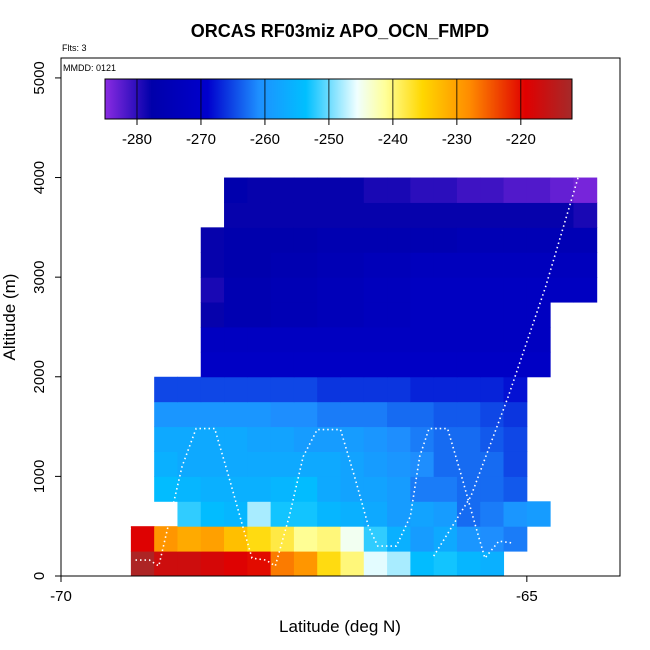 Image resolution: width=650 pixels, height=650 pixels. I want to click on colorbar: -280 -270 -260 -250 -240 -230 -220, so click(338, 113).